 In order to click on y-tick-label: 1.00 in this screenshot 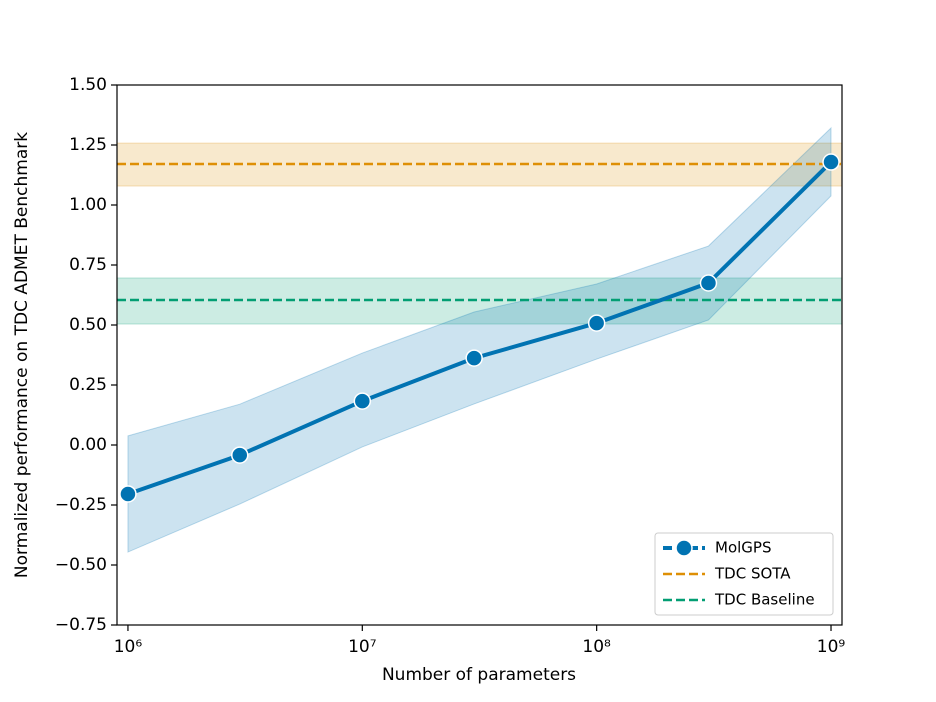, I will do `click(88, 205)`.